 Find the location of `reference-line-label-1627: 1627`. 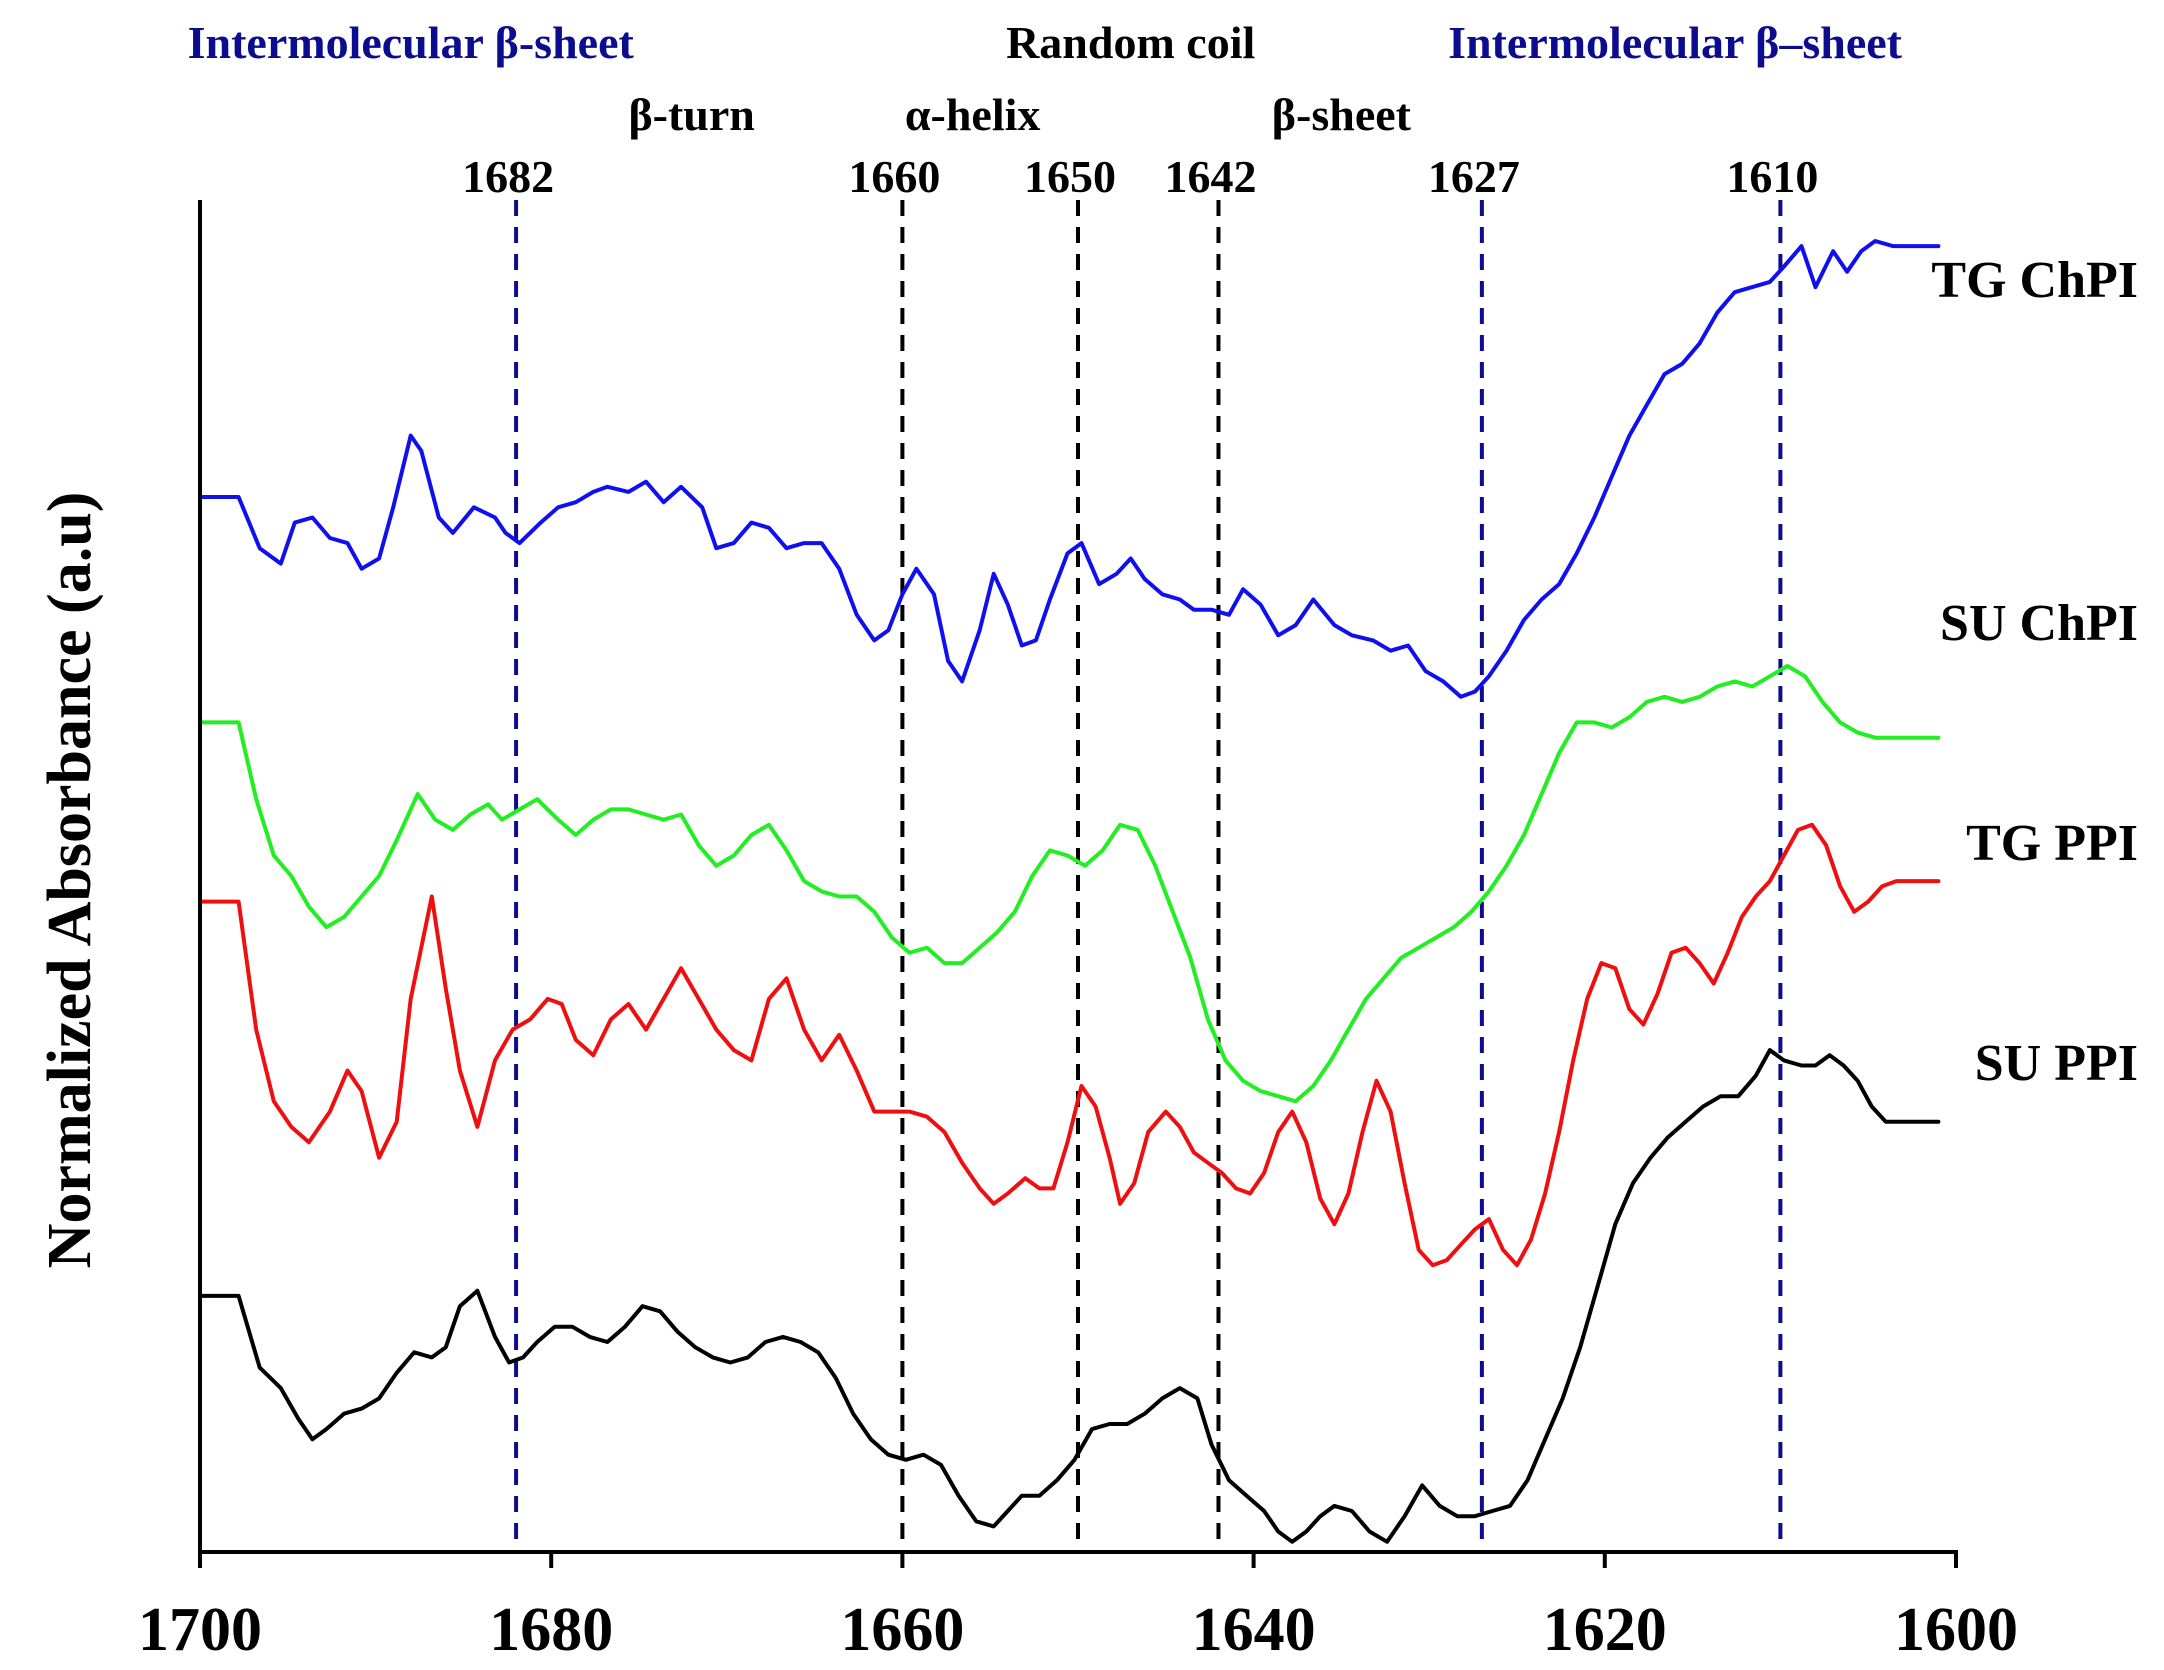

reference-line-label-1627: 1627 is located at coordinates (1474, 176).